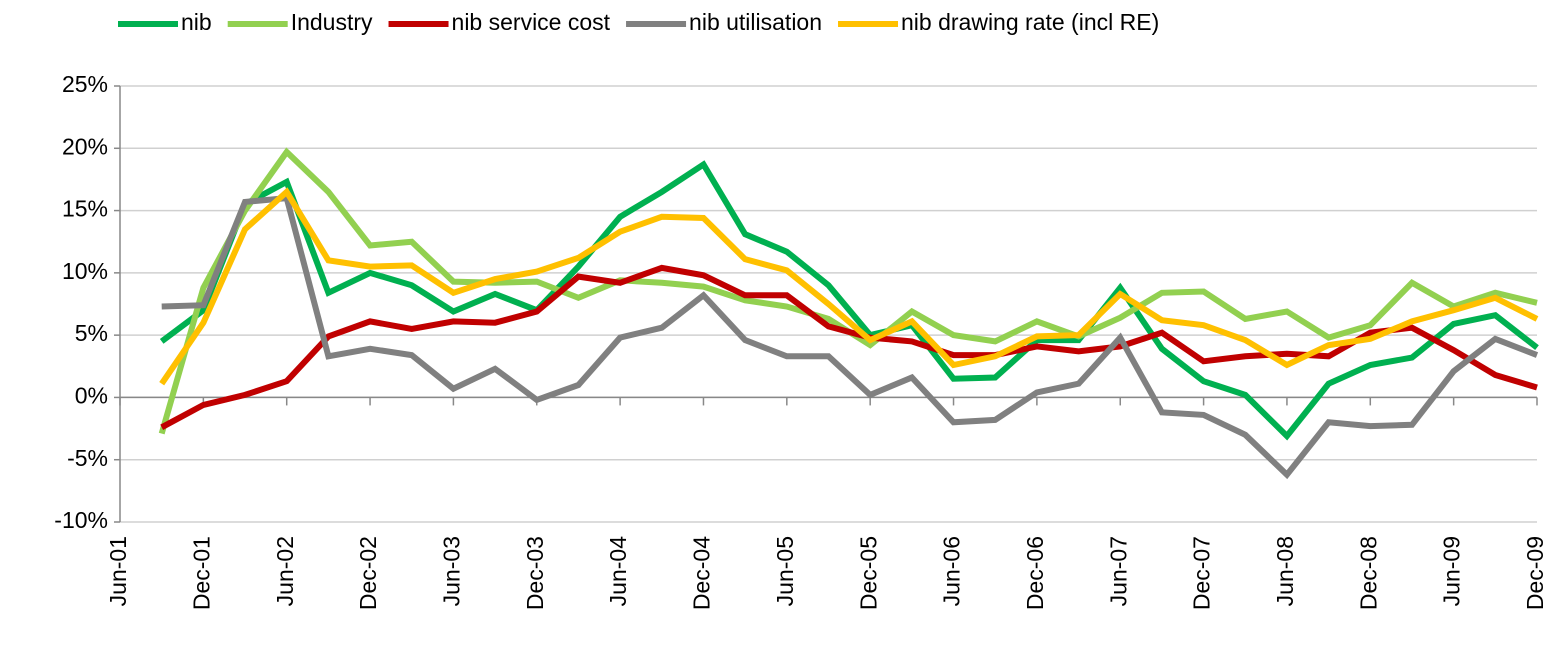 The width and height of the screenshot is (1557, 655). What do you see at coordinates (952, 571) in the screenshot?
I see `x-tick-label: Jun-06` at bounding box center [952, 571].